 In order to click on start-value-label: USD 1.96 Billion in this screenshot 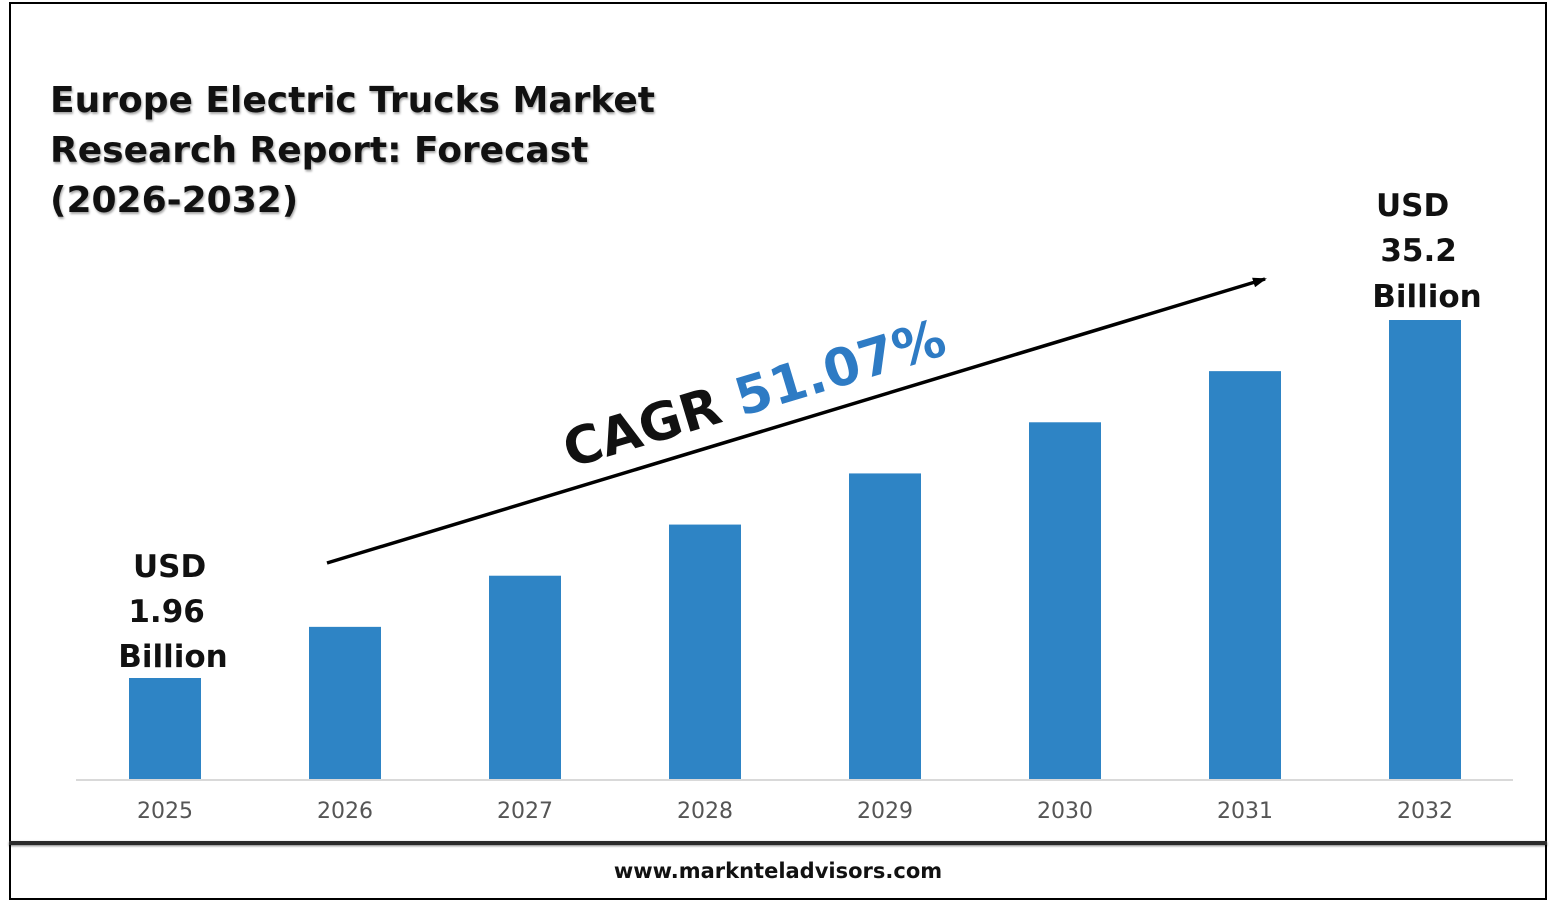, I will do `click(173, 612)`.